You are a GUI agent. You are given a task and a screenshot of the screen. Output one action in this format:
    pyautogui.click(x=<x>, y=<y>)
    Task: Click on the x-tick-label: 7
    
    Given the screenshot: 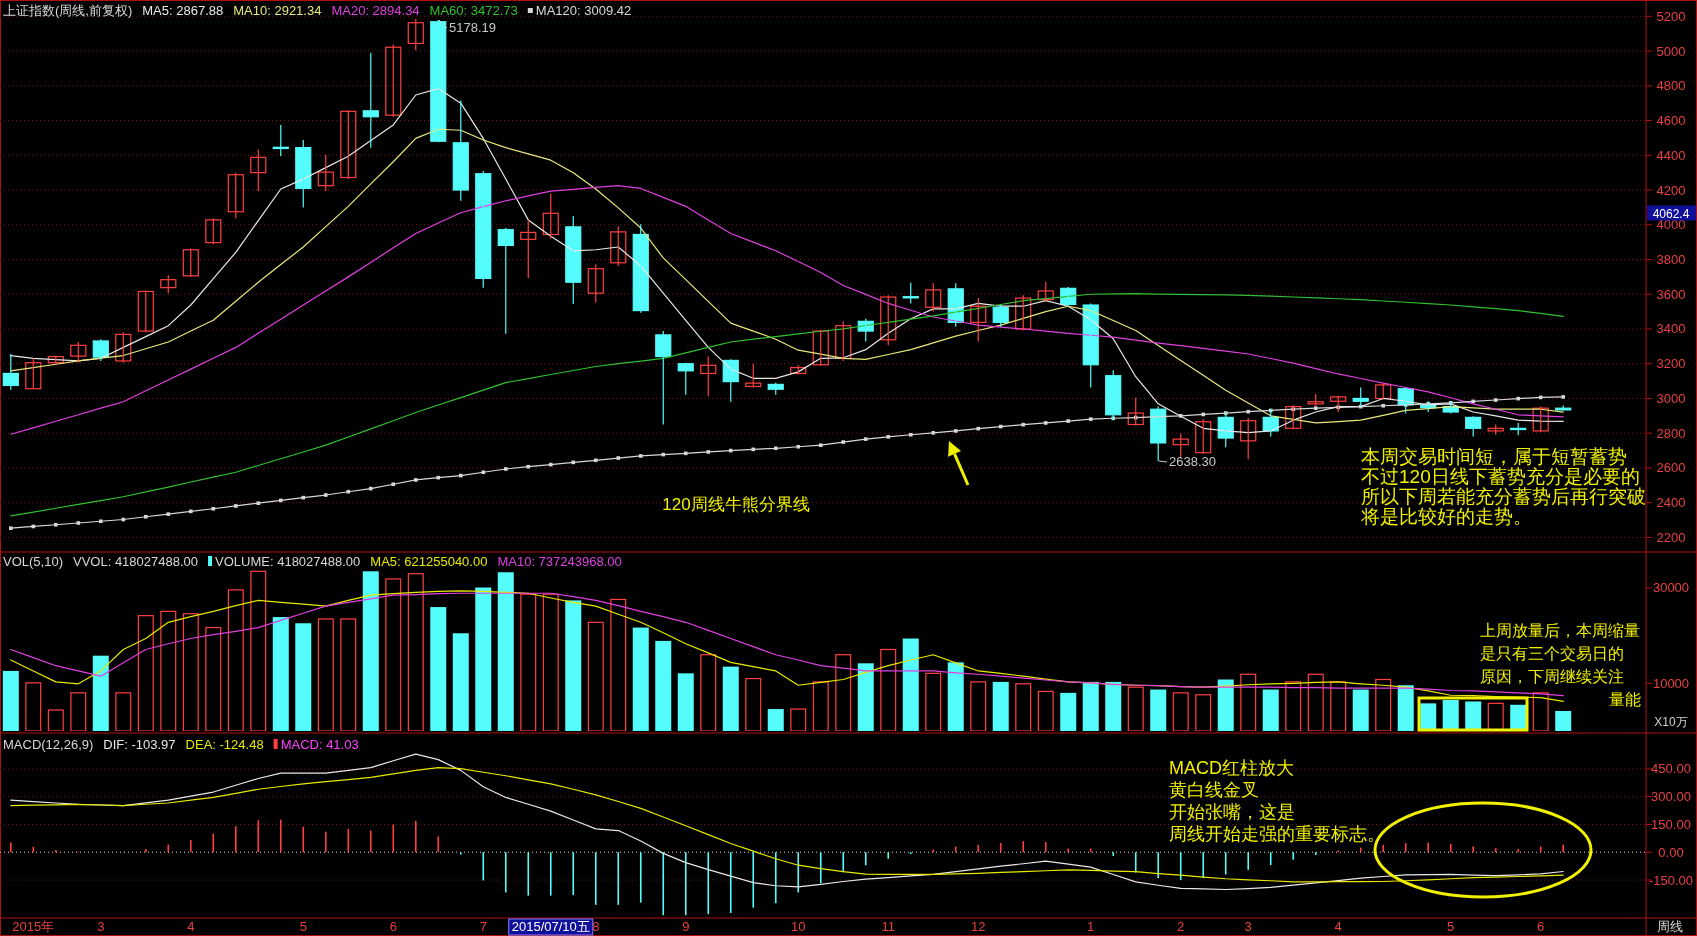 What is the action you would take?
    pyautogui.click(x=483, y=926)
    